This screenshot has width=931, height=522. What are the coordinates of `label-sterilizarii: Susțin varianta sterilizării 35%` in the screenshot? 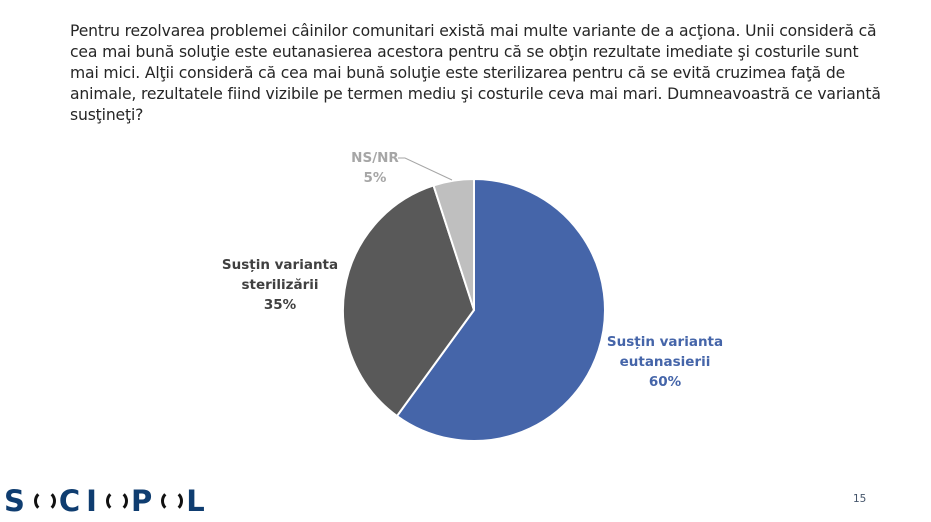 It's located at (280, 285).